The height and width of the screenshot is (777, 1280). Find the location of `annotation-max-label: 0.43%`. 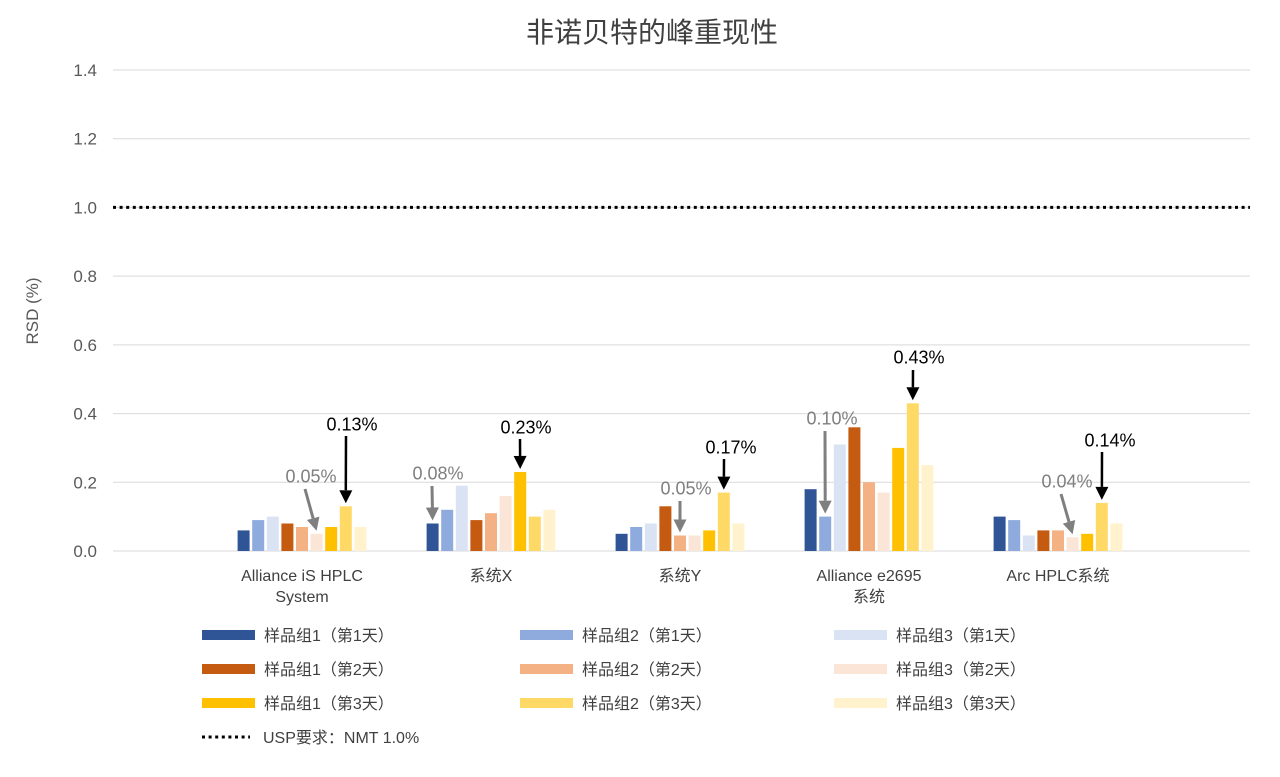

annotation-max-label: 0.43% is located at coordinates (918, 358).